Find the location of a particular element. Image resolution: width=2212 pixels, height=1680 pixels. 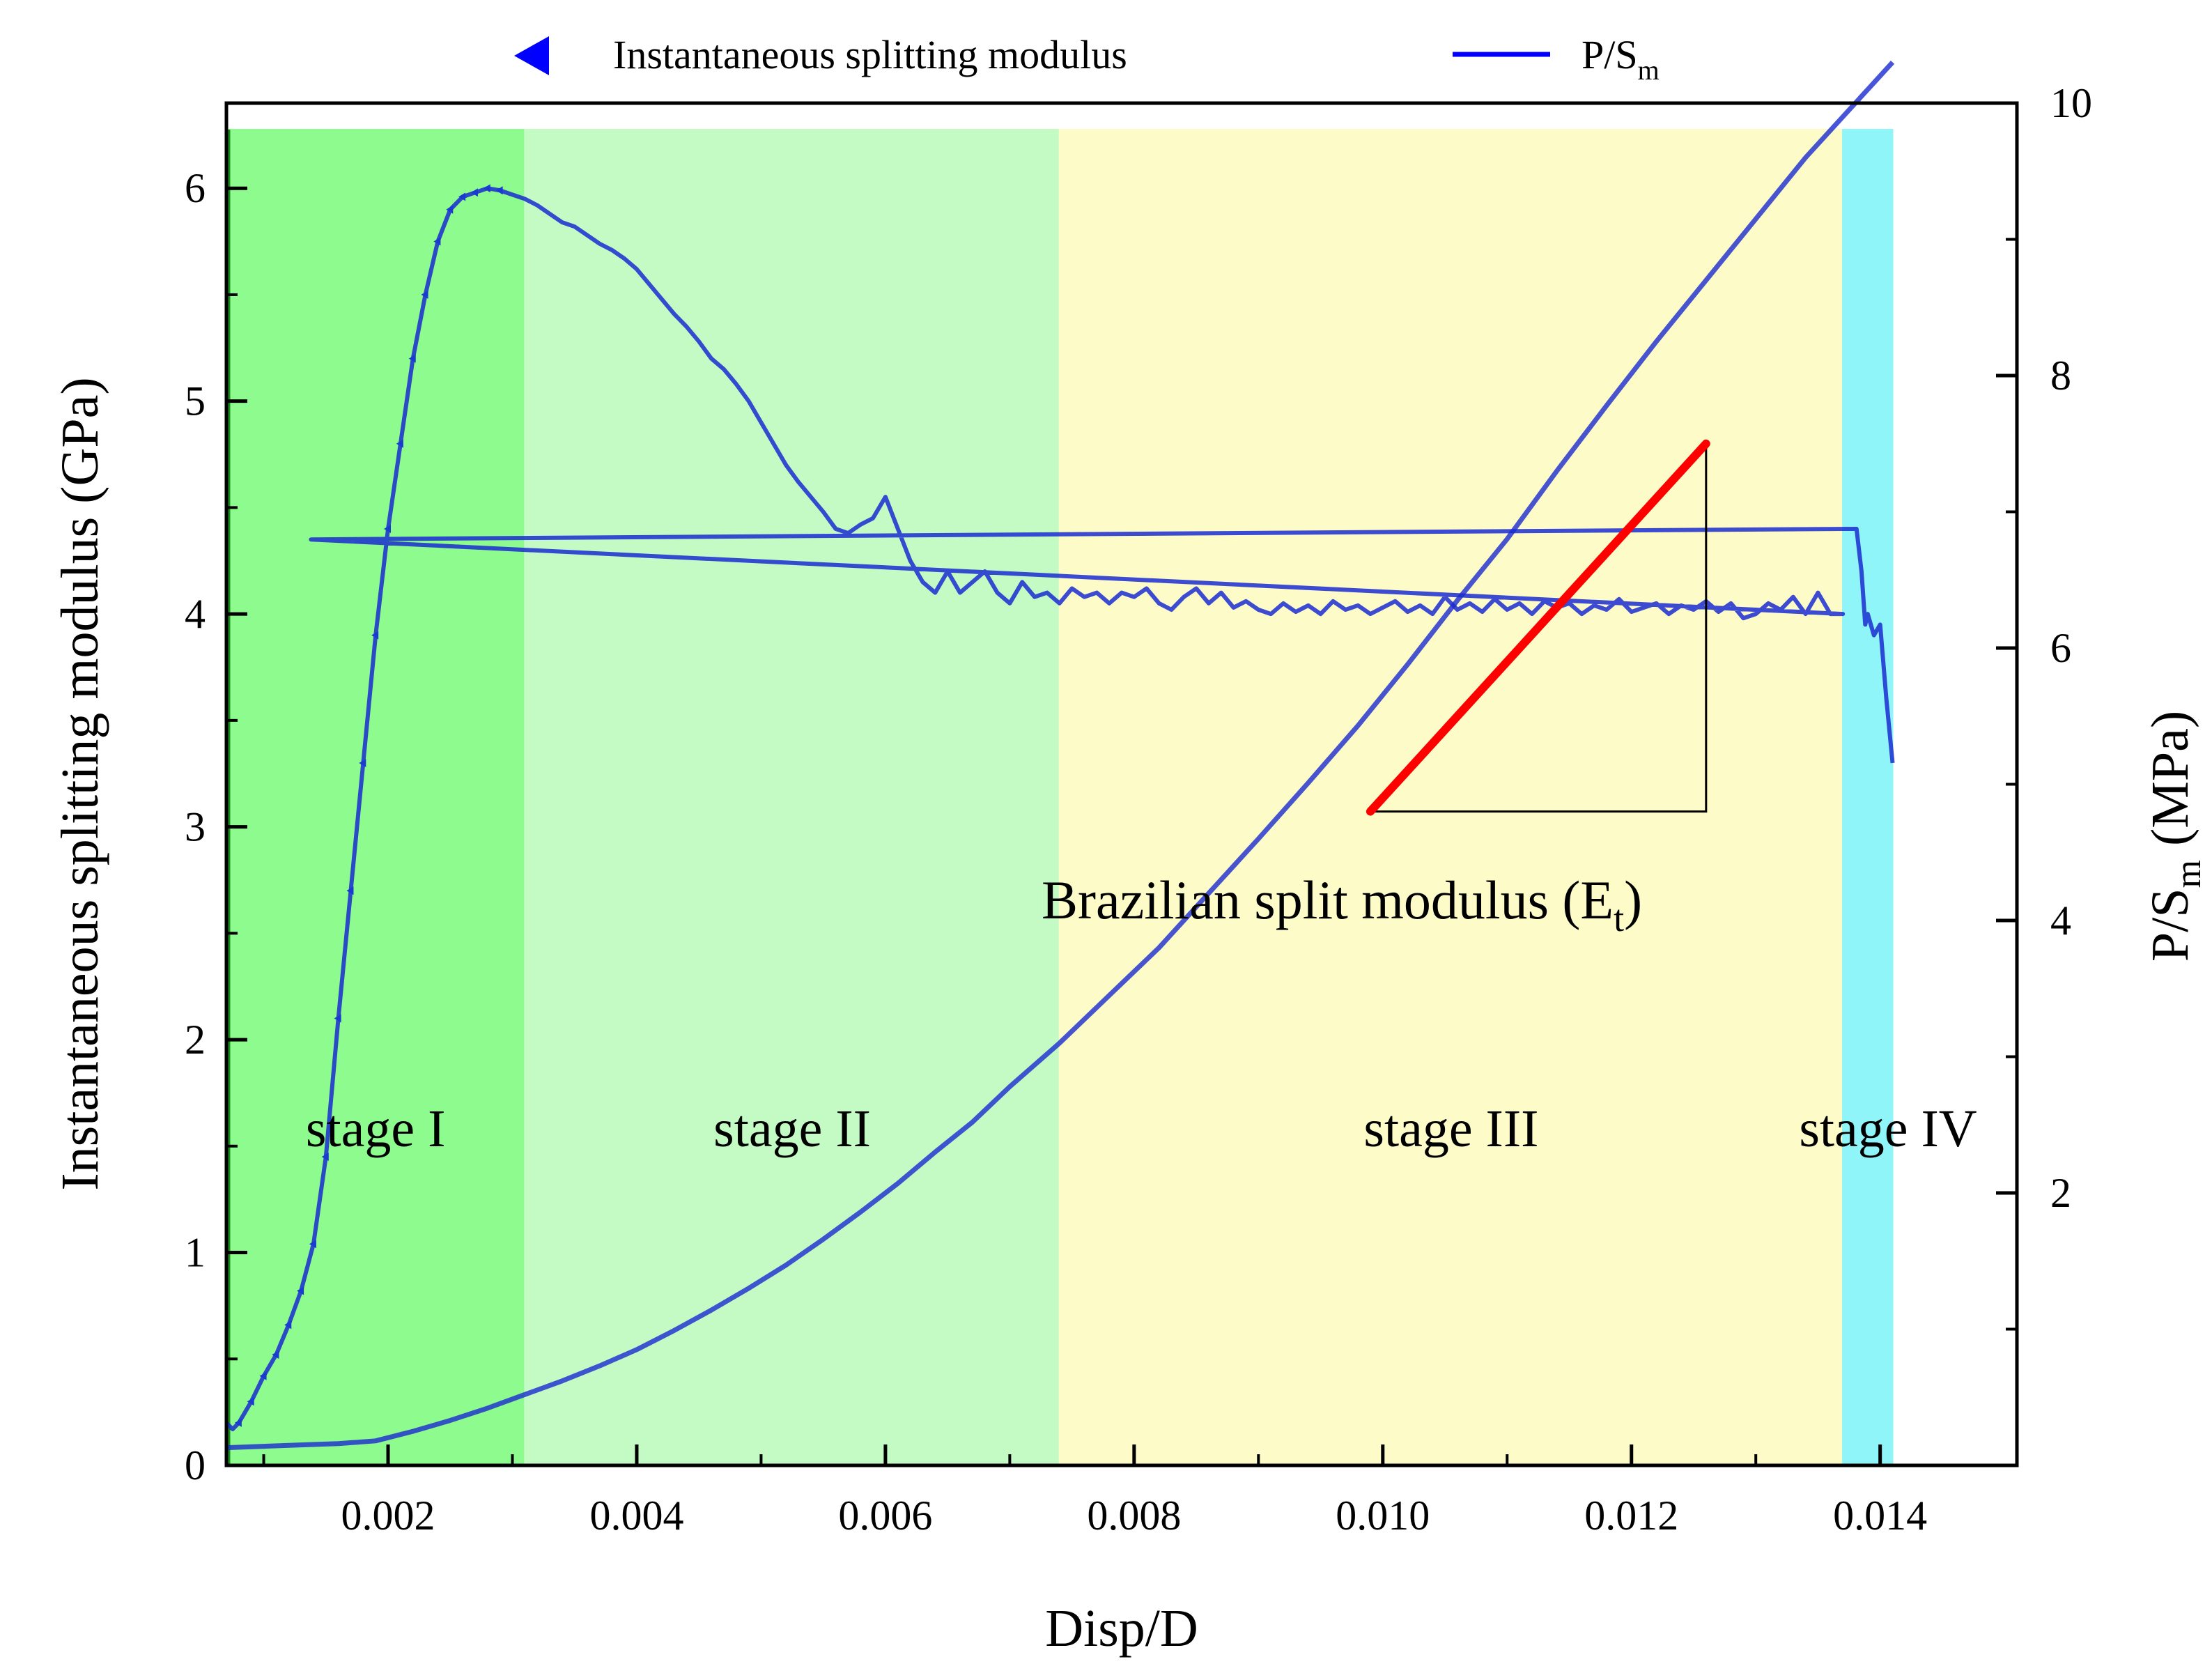

tangent-triangle is located at coordinates (1539, 628).